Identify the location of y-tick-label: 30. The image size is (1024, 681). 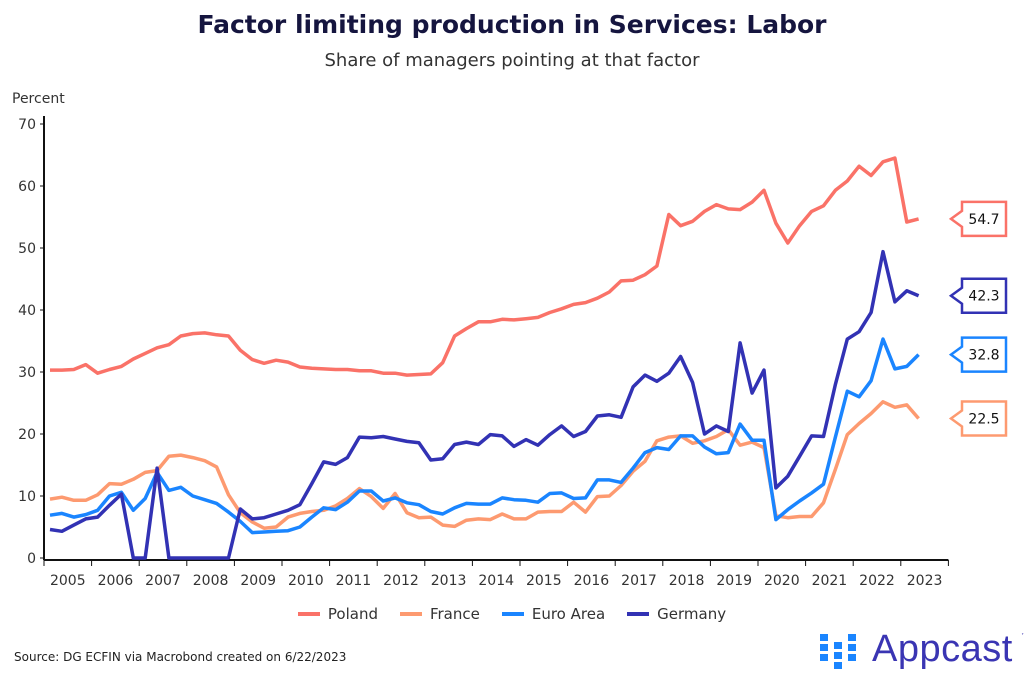
(27, 373).